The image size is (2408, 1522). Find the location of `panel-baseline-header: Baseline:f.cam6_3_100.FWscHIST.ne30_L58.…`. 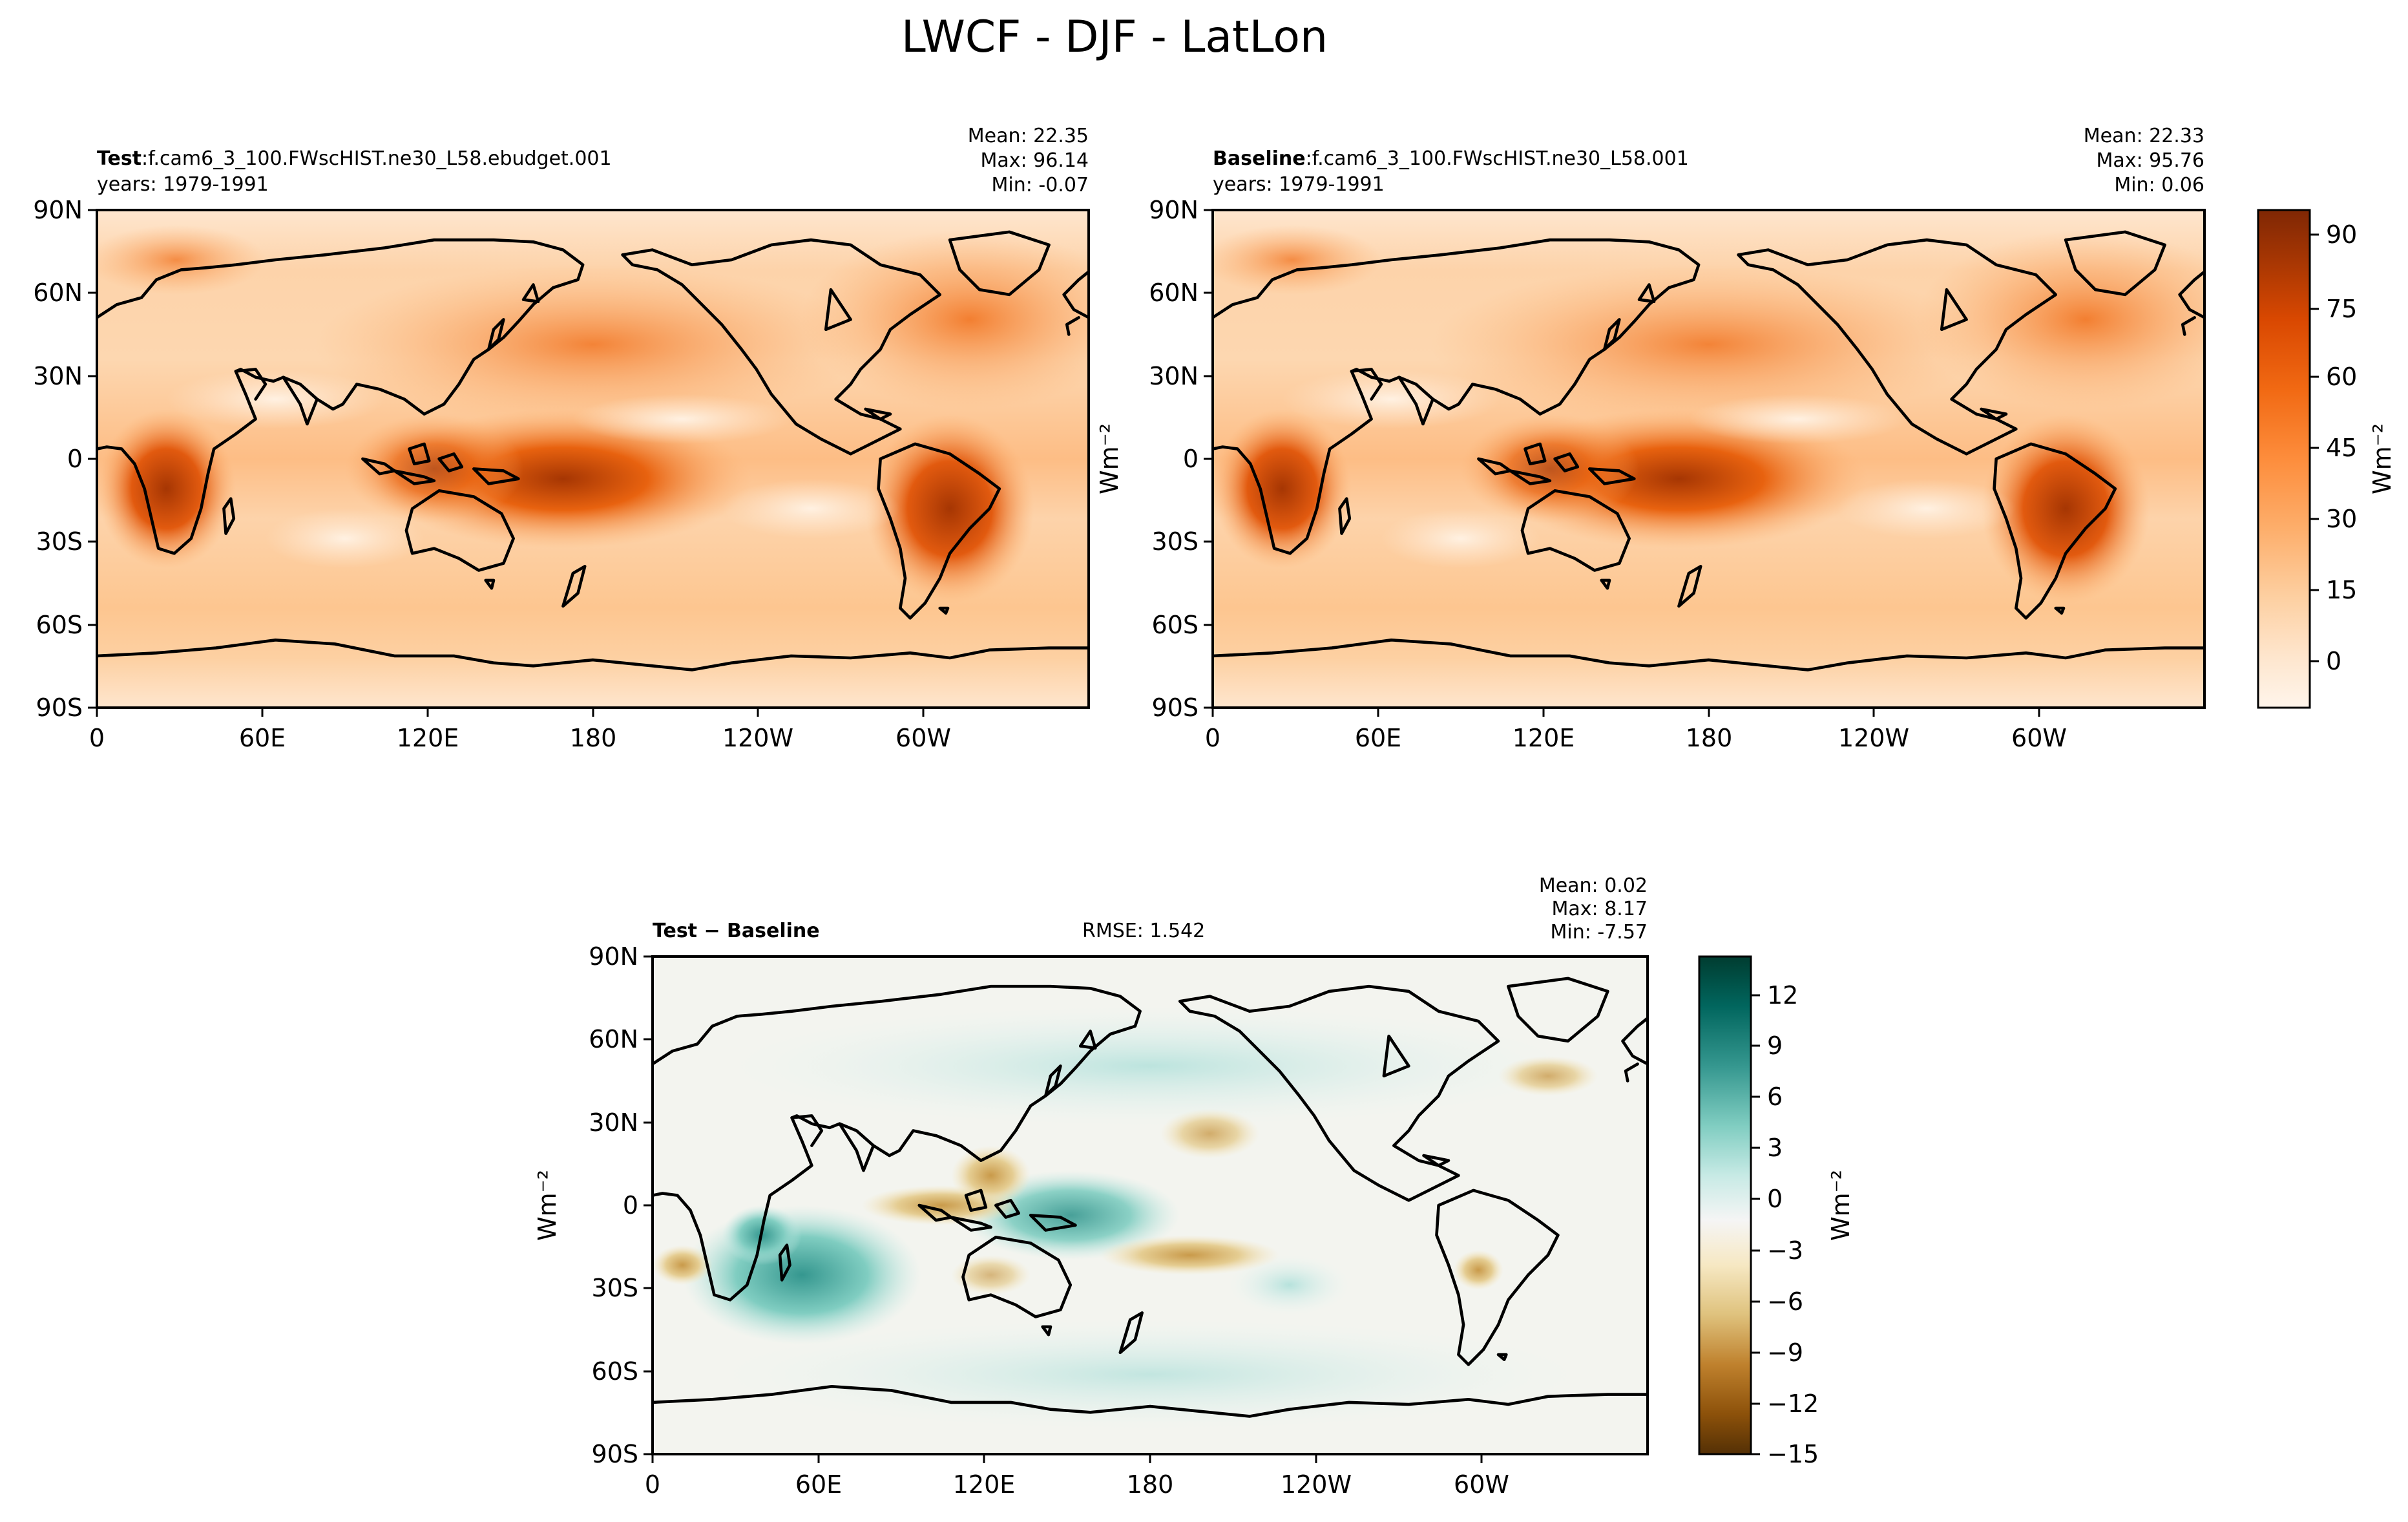

panel-baseline-header: Baseline:f.cam6_3_100.FWscHIST.ne30_L58.… is located at coordinates (1451, 158).